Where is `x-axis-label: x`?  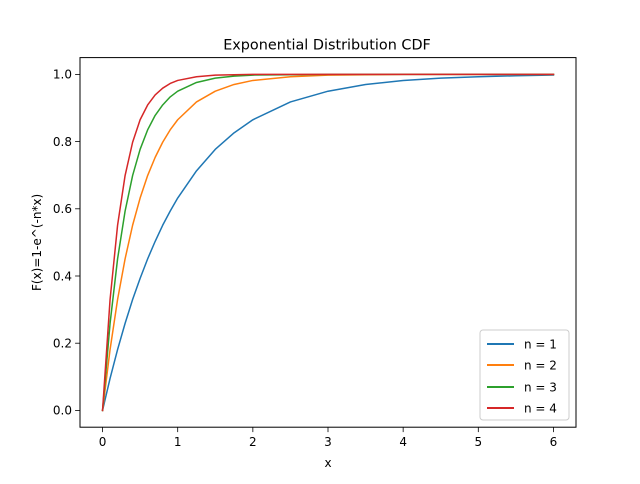 x-axis-label: x is located at coordinates (327, 463).